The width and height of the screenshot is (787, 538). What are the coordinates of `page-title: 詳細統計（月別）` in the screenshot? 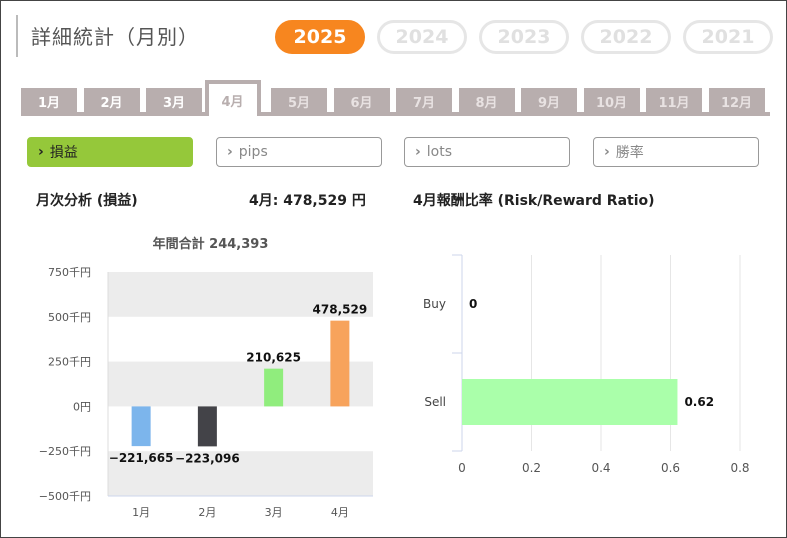 It's located at (115, 37).